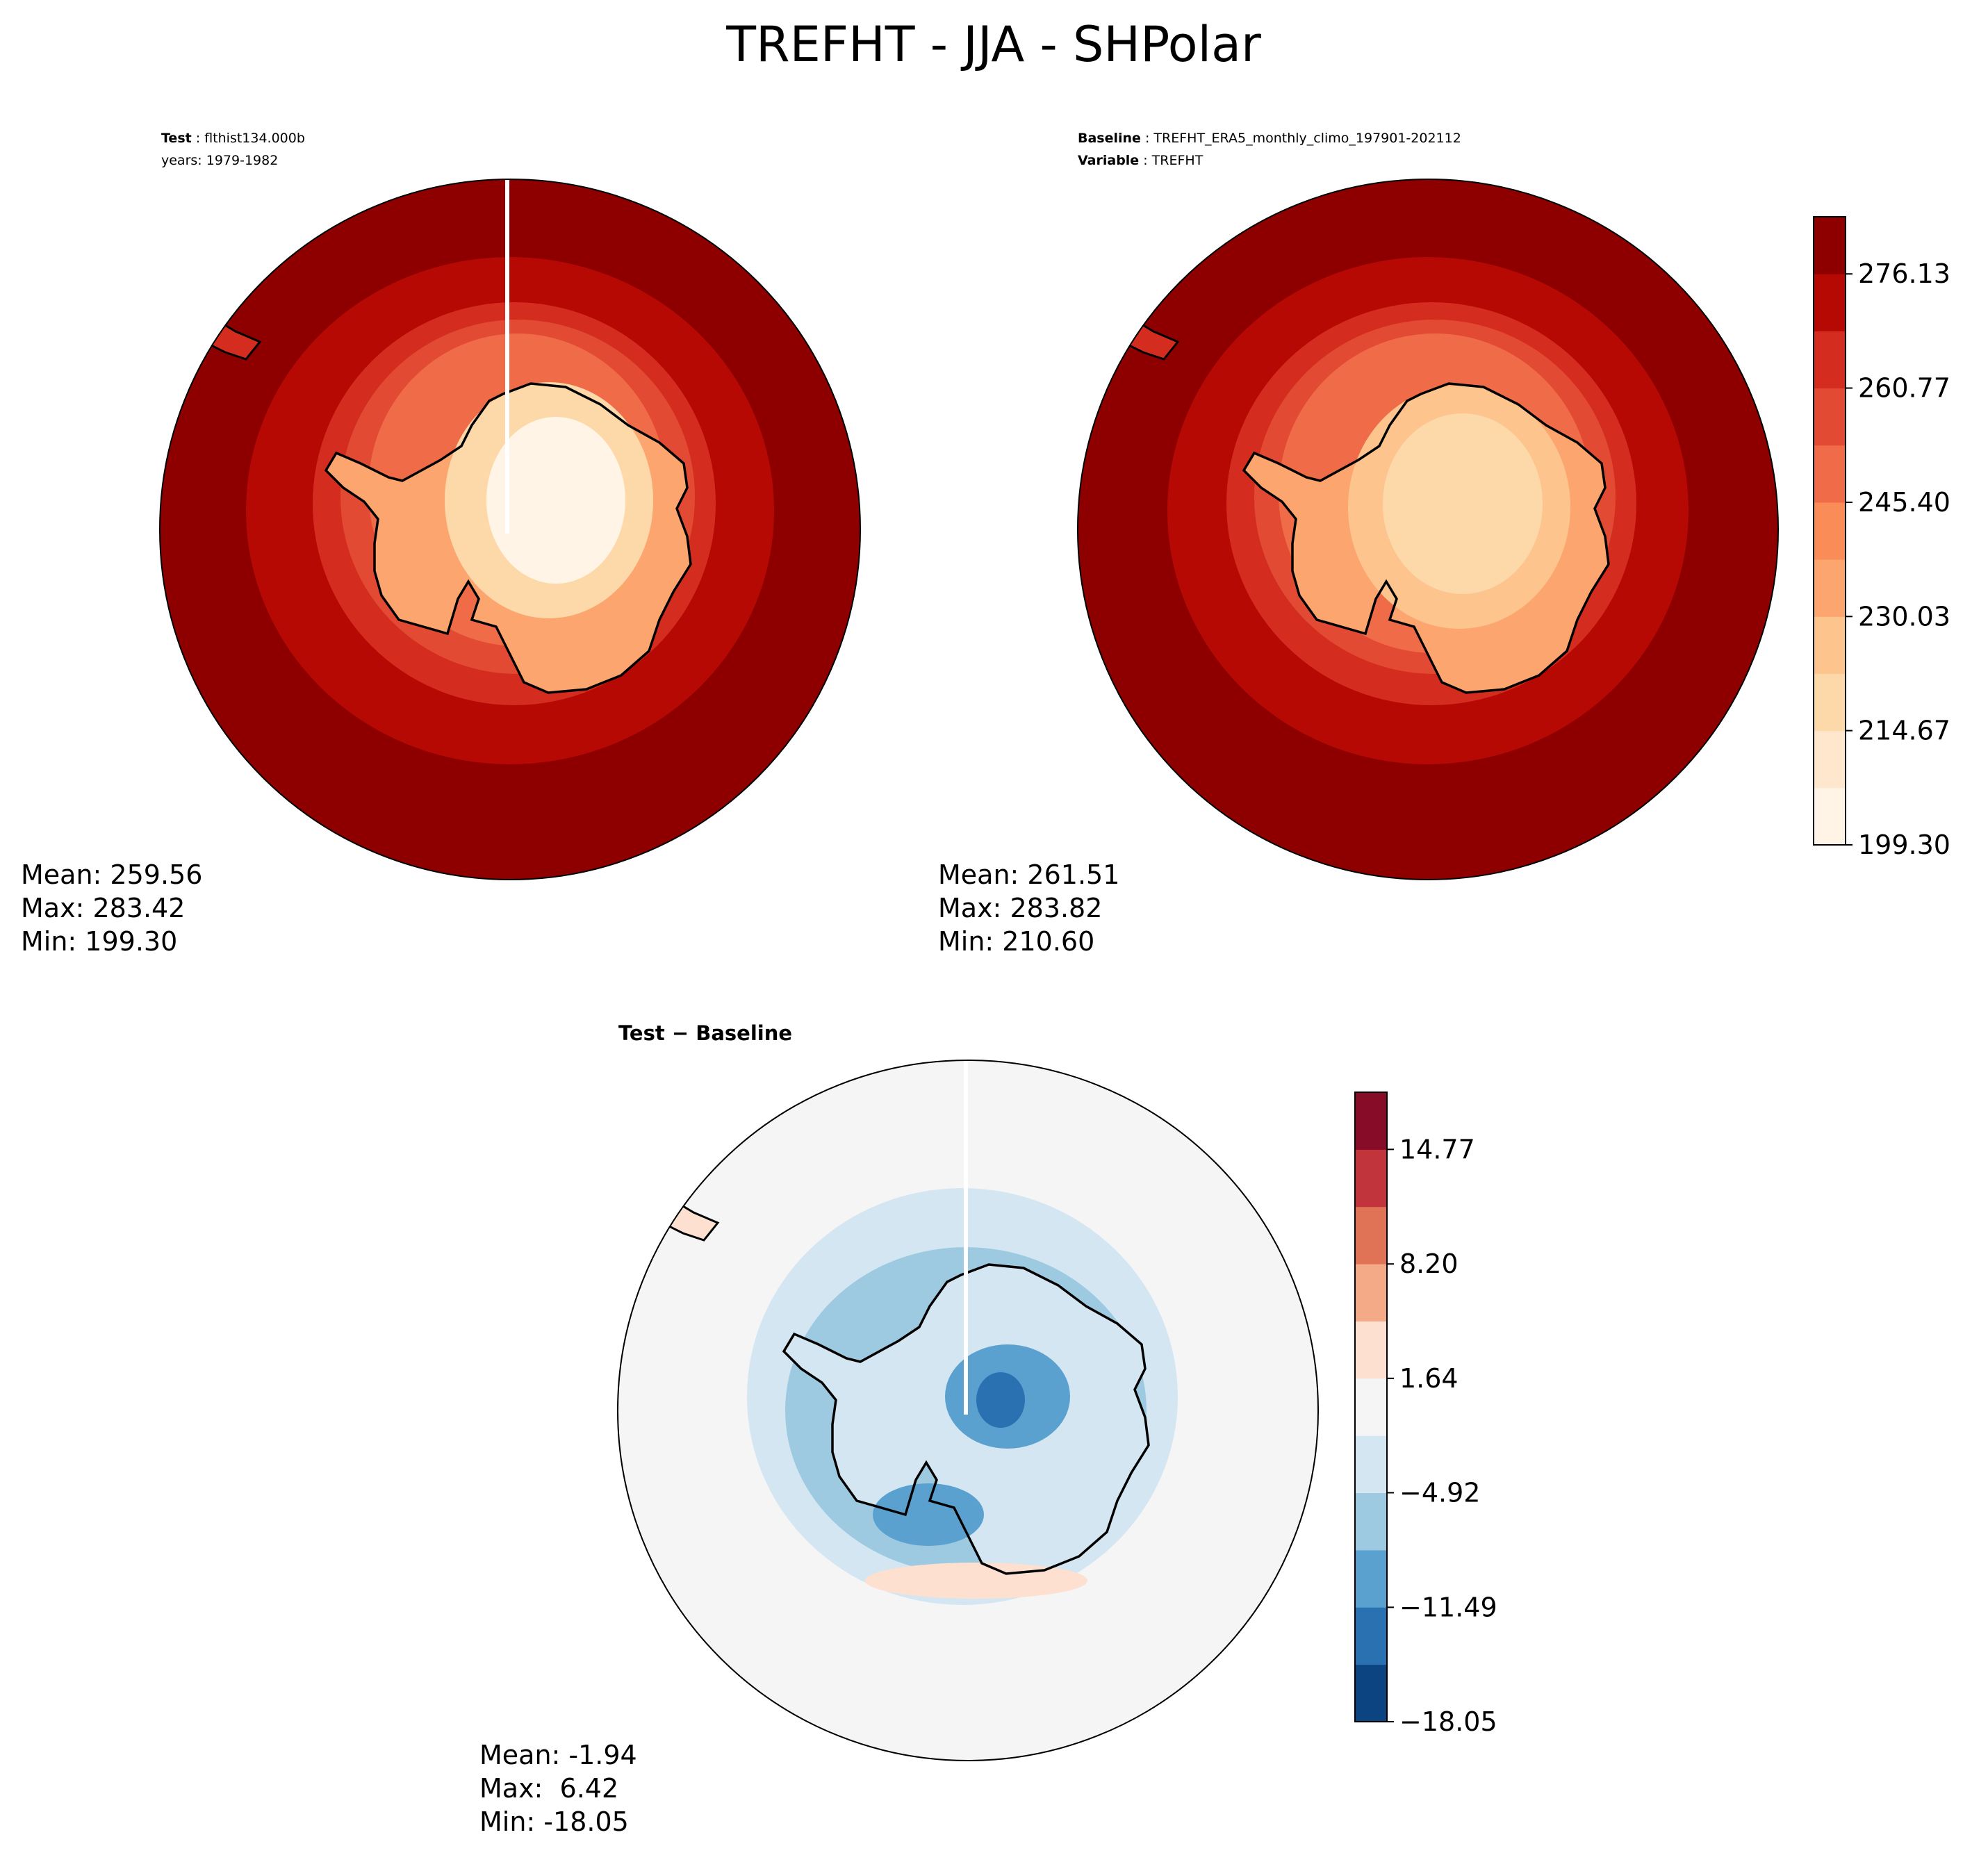 The width and height of the screenshot is (1988, 1853). What do you see at coordinates (976, 1581) in the screenshot?
I see `difference-contour-positive-band` at bounding box center [976, 1581].